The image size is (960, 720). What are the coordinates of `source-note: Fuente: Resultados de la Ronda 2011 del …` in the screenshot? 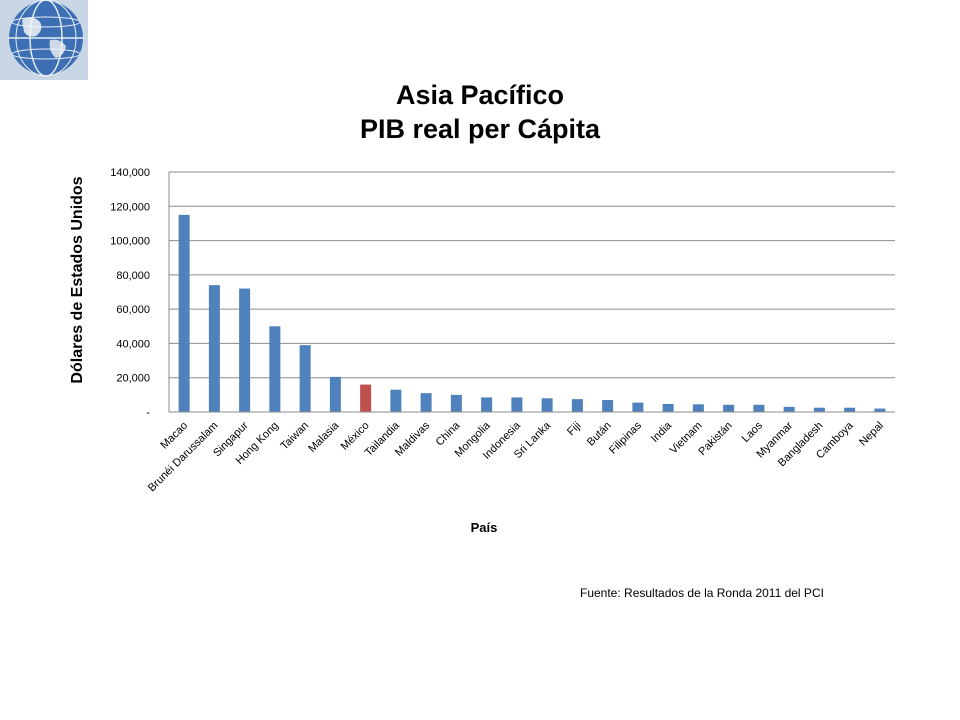 It's located at (702, 593).